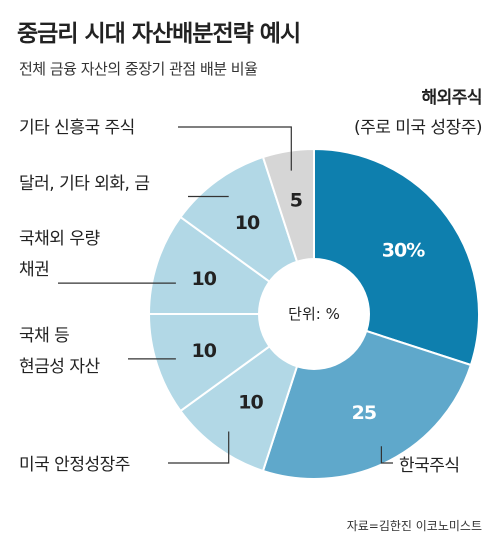 The width and height of the screenshot is (500, 548). I want to click on value-cash-assets: 10, so click(203, 351).